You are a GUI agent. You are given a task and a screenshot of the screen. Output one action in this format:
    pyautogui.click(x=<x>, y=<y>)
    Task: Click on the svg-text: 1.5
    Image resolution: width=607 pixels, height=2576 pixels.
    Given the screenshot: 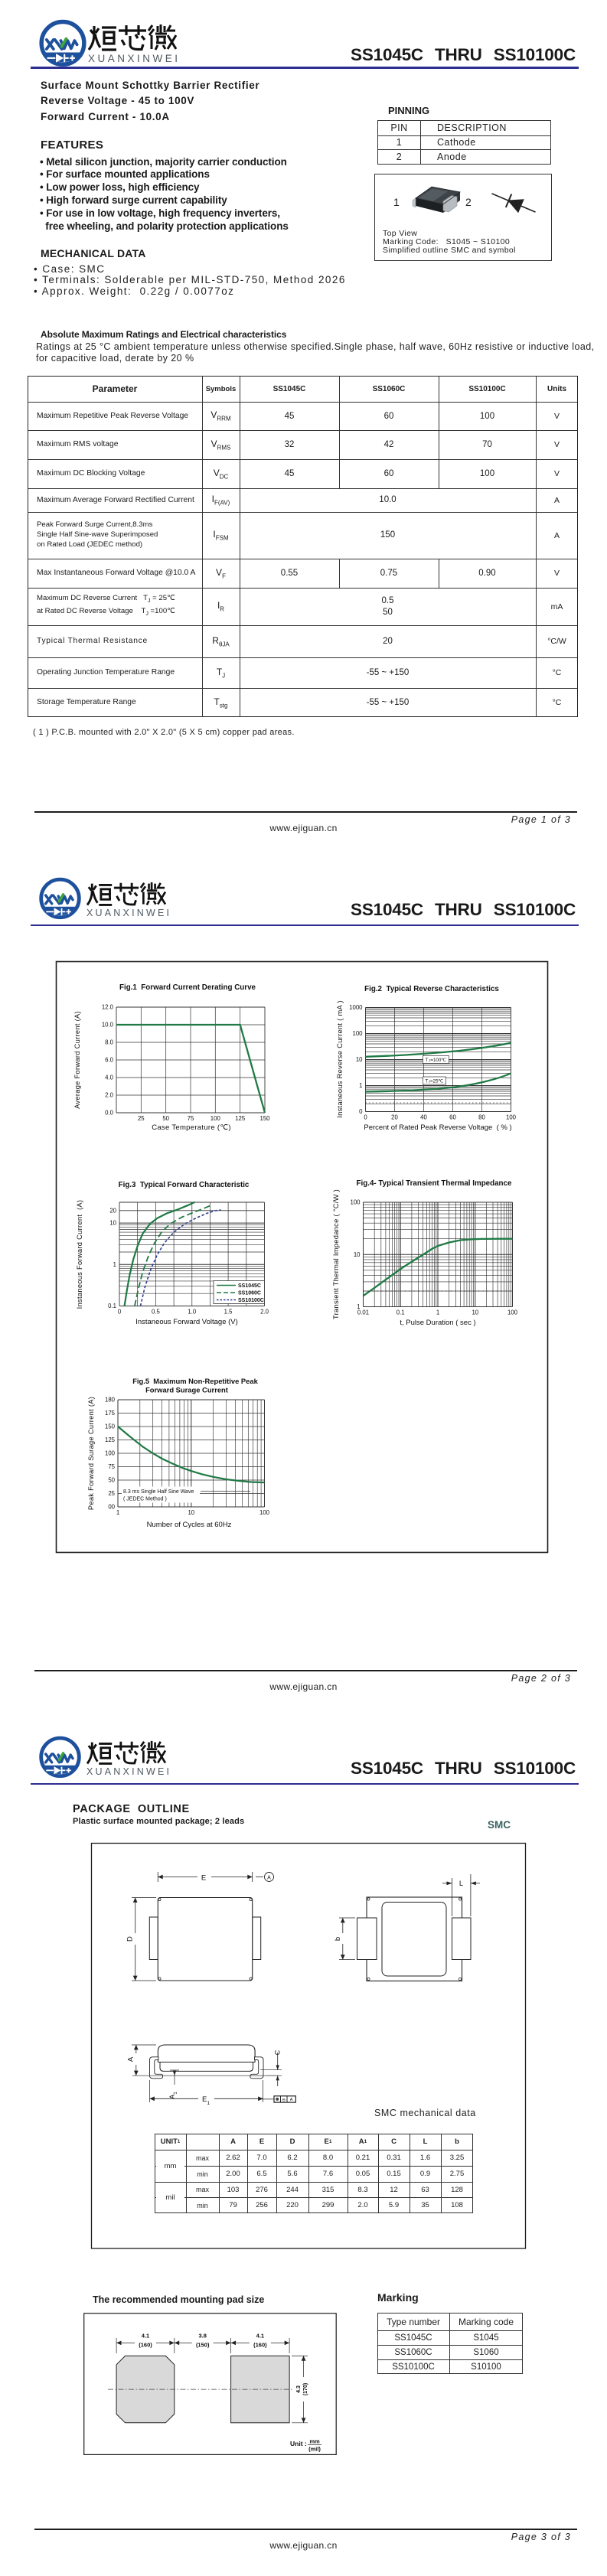 What is the action you would take?
    pyautogui.click(x=229, y=1312)
    